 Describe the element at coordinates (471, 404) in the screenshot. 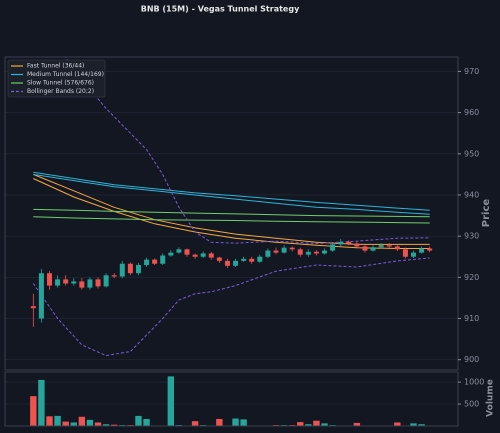

I see `y-tick-label: 500` at that location.